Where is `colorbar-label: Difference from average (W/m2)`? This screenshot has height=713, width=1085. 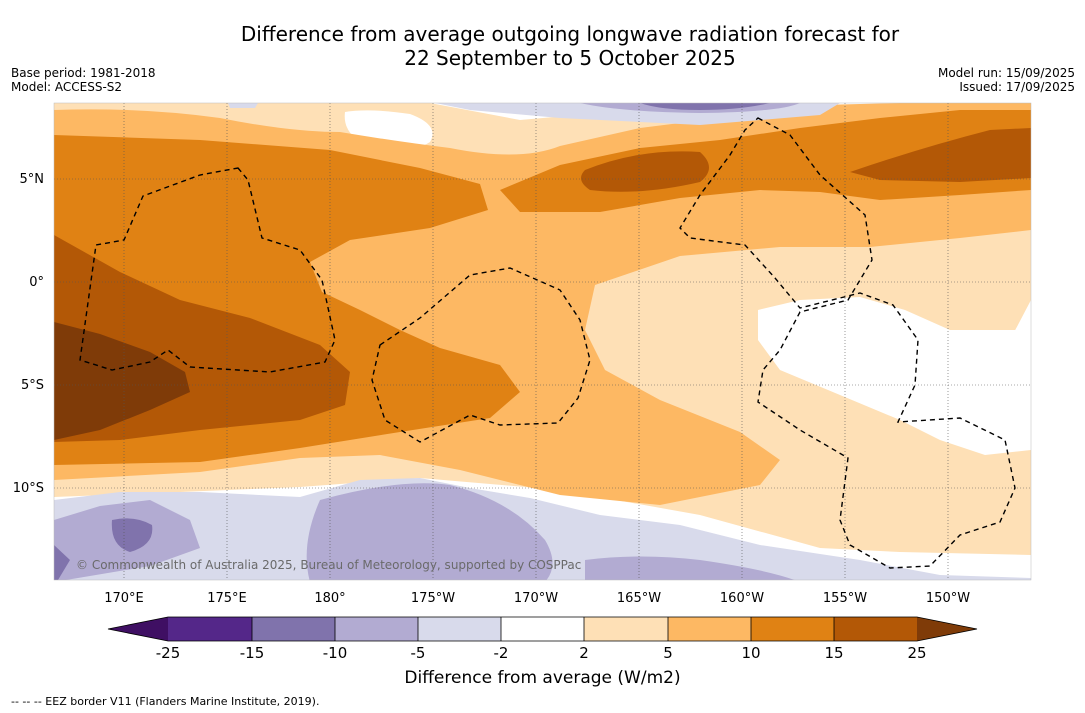
colorbar-label: Difference from average (W/m2) is located at coordinates (542, 678).